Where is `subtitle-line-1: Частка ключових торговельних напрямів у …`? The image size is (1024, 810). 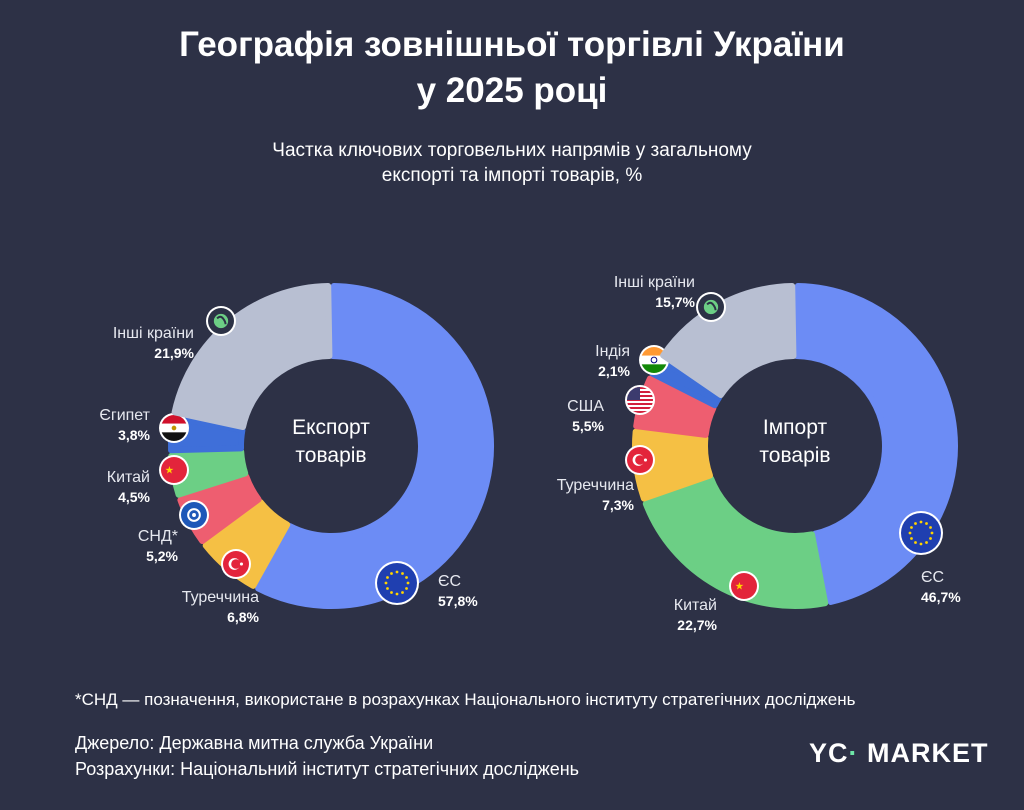
subtitle-line-1: Частка ключових торговельних напрямів у … is located at coordinates (512, 150).